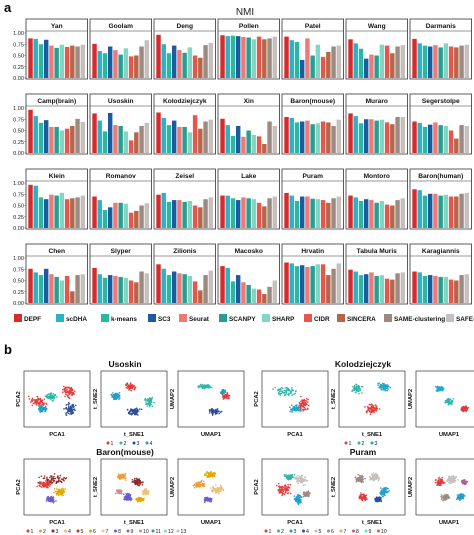  What do you see at coordinates (30, 131) in the screenshot?
I see `bar-camp-brain-depf` at bounding box center [30, 131].